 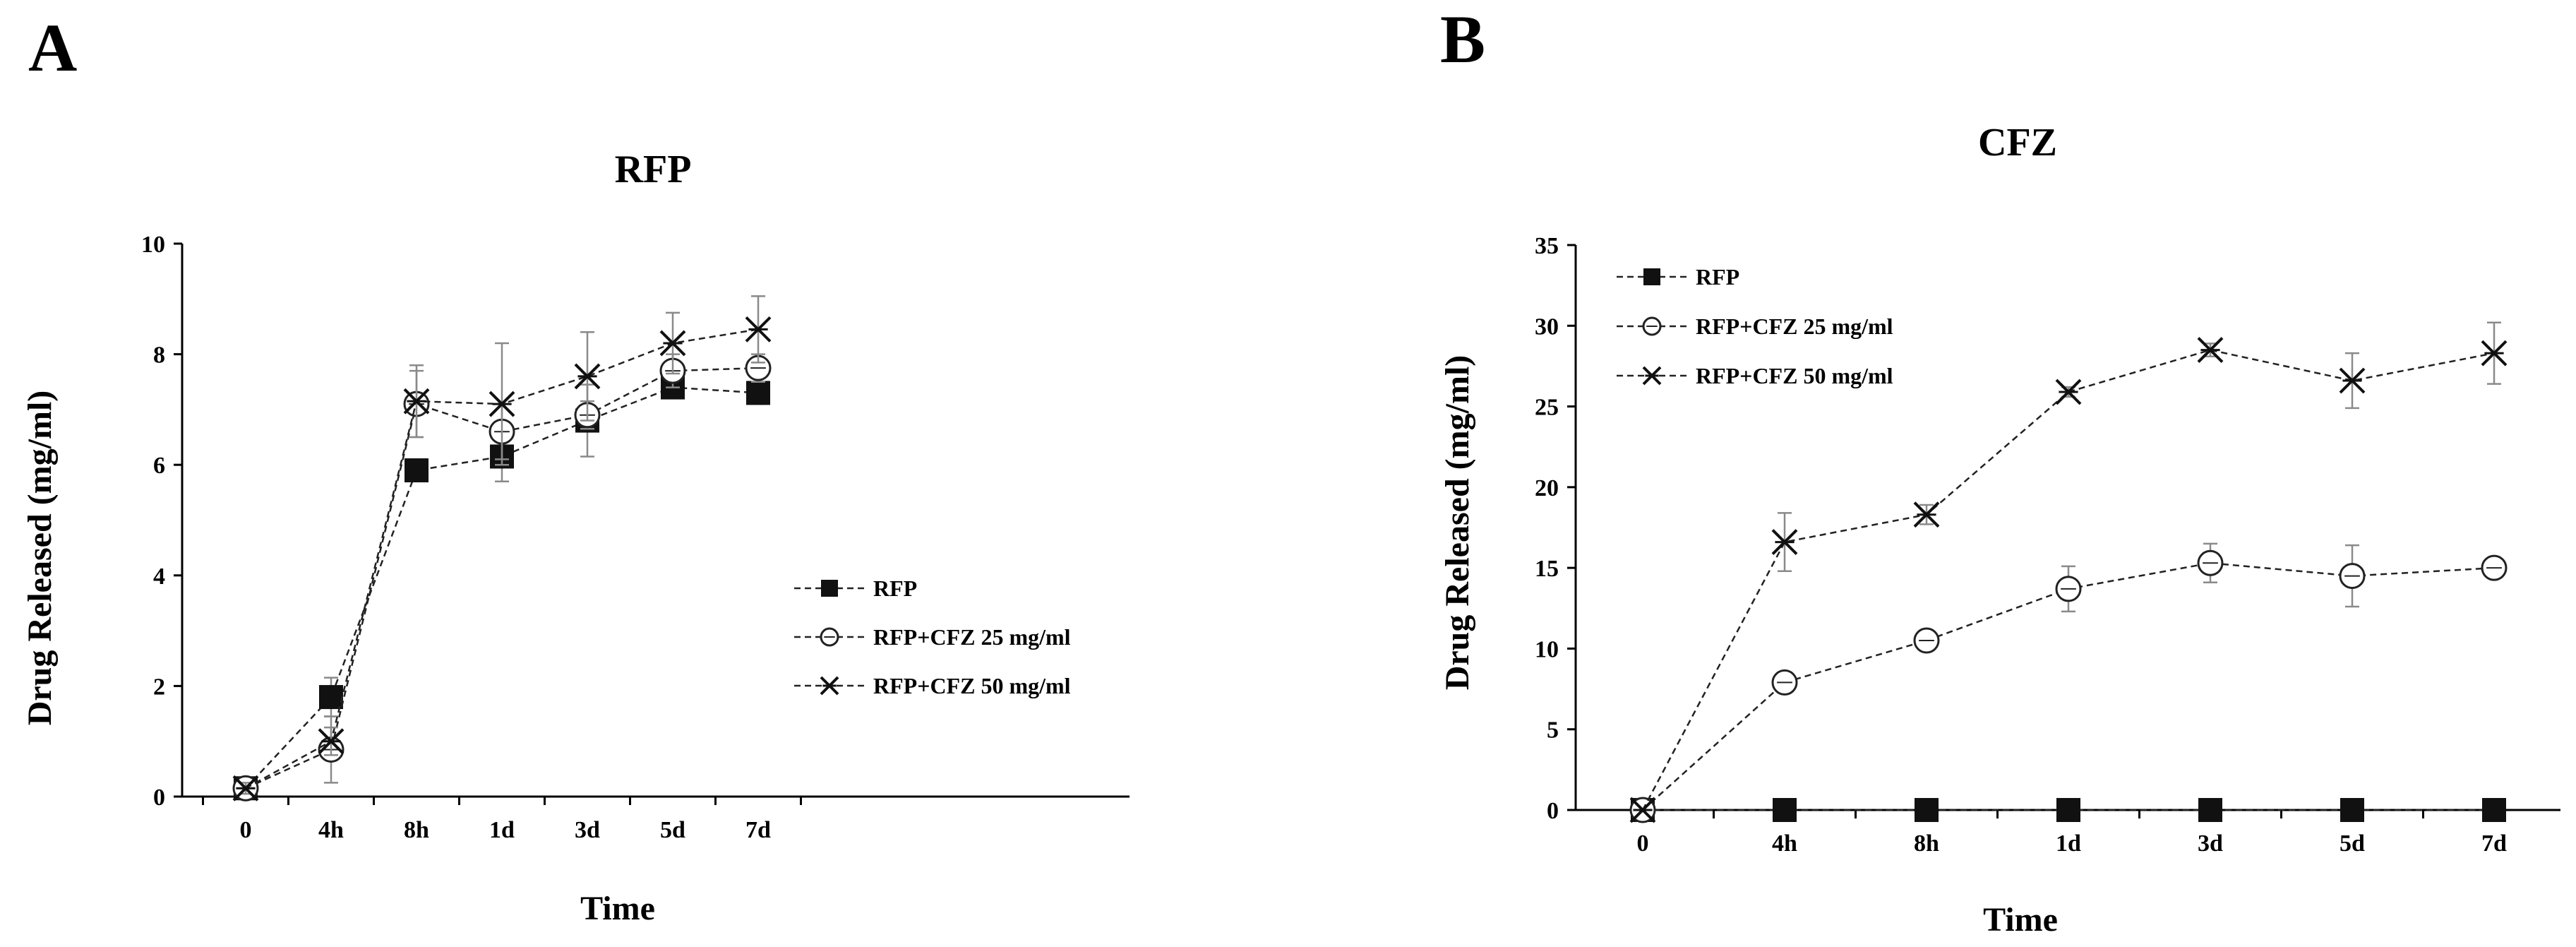 What do you see at coordinates (1926, 844) in the screenshot?
I see `x-tick-label-b: 8h` at bounding box center [1926, 844].